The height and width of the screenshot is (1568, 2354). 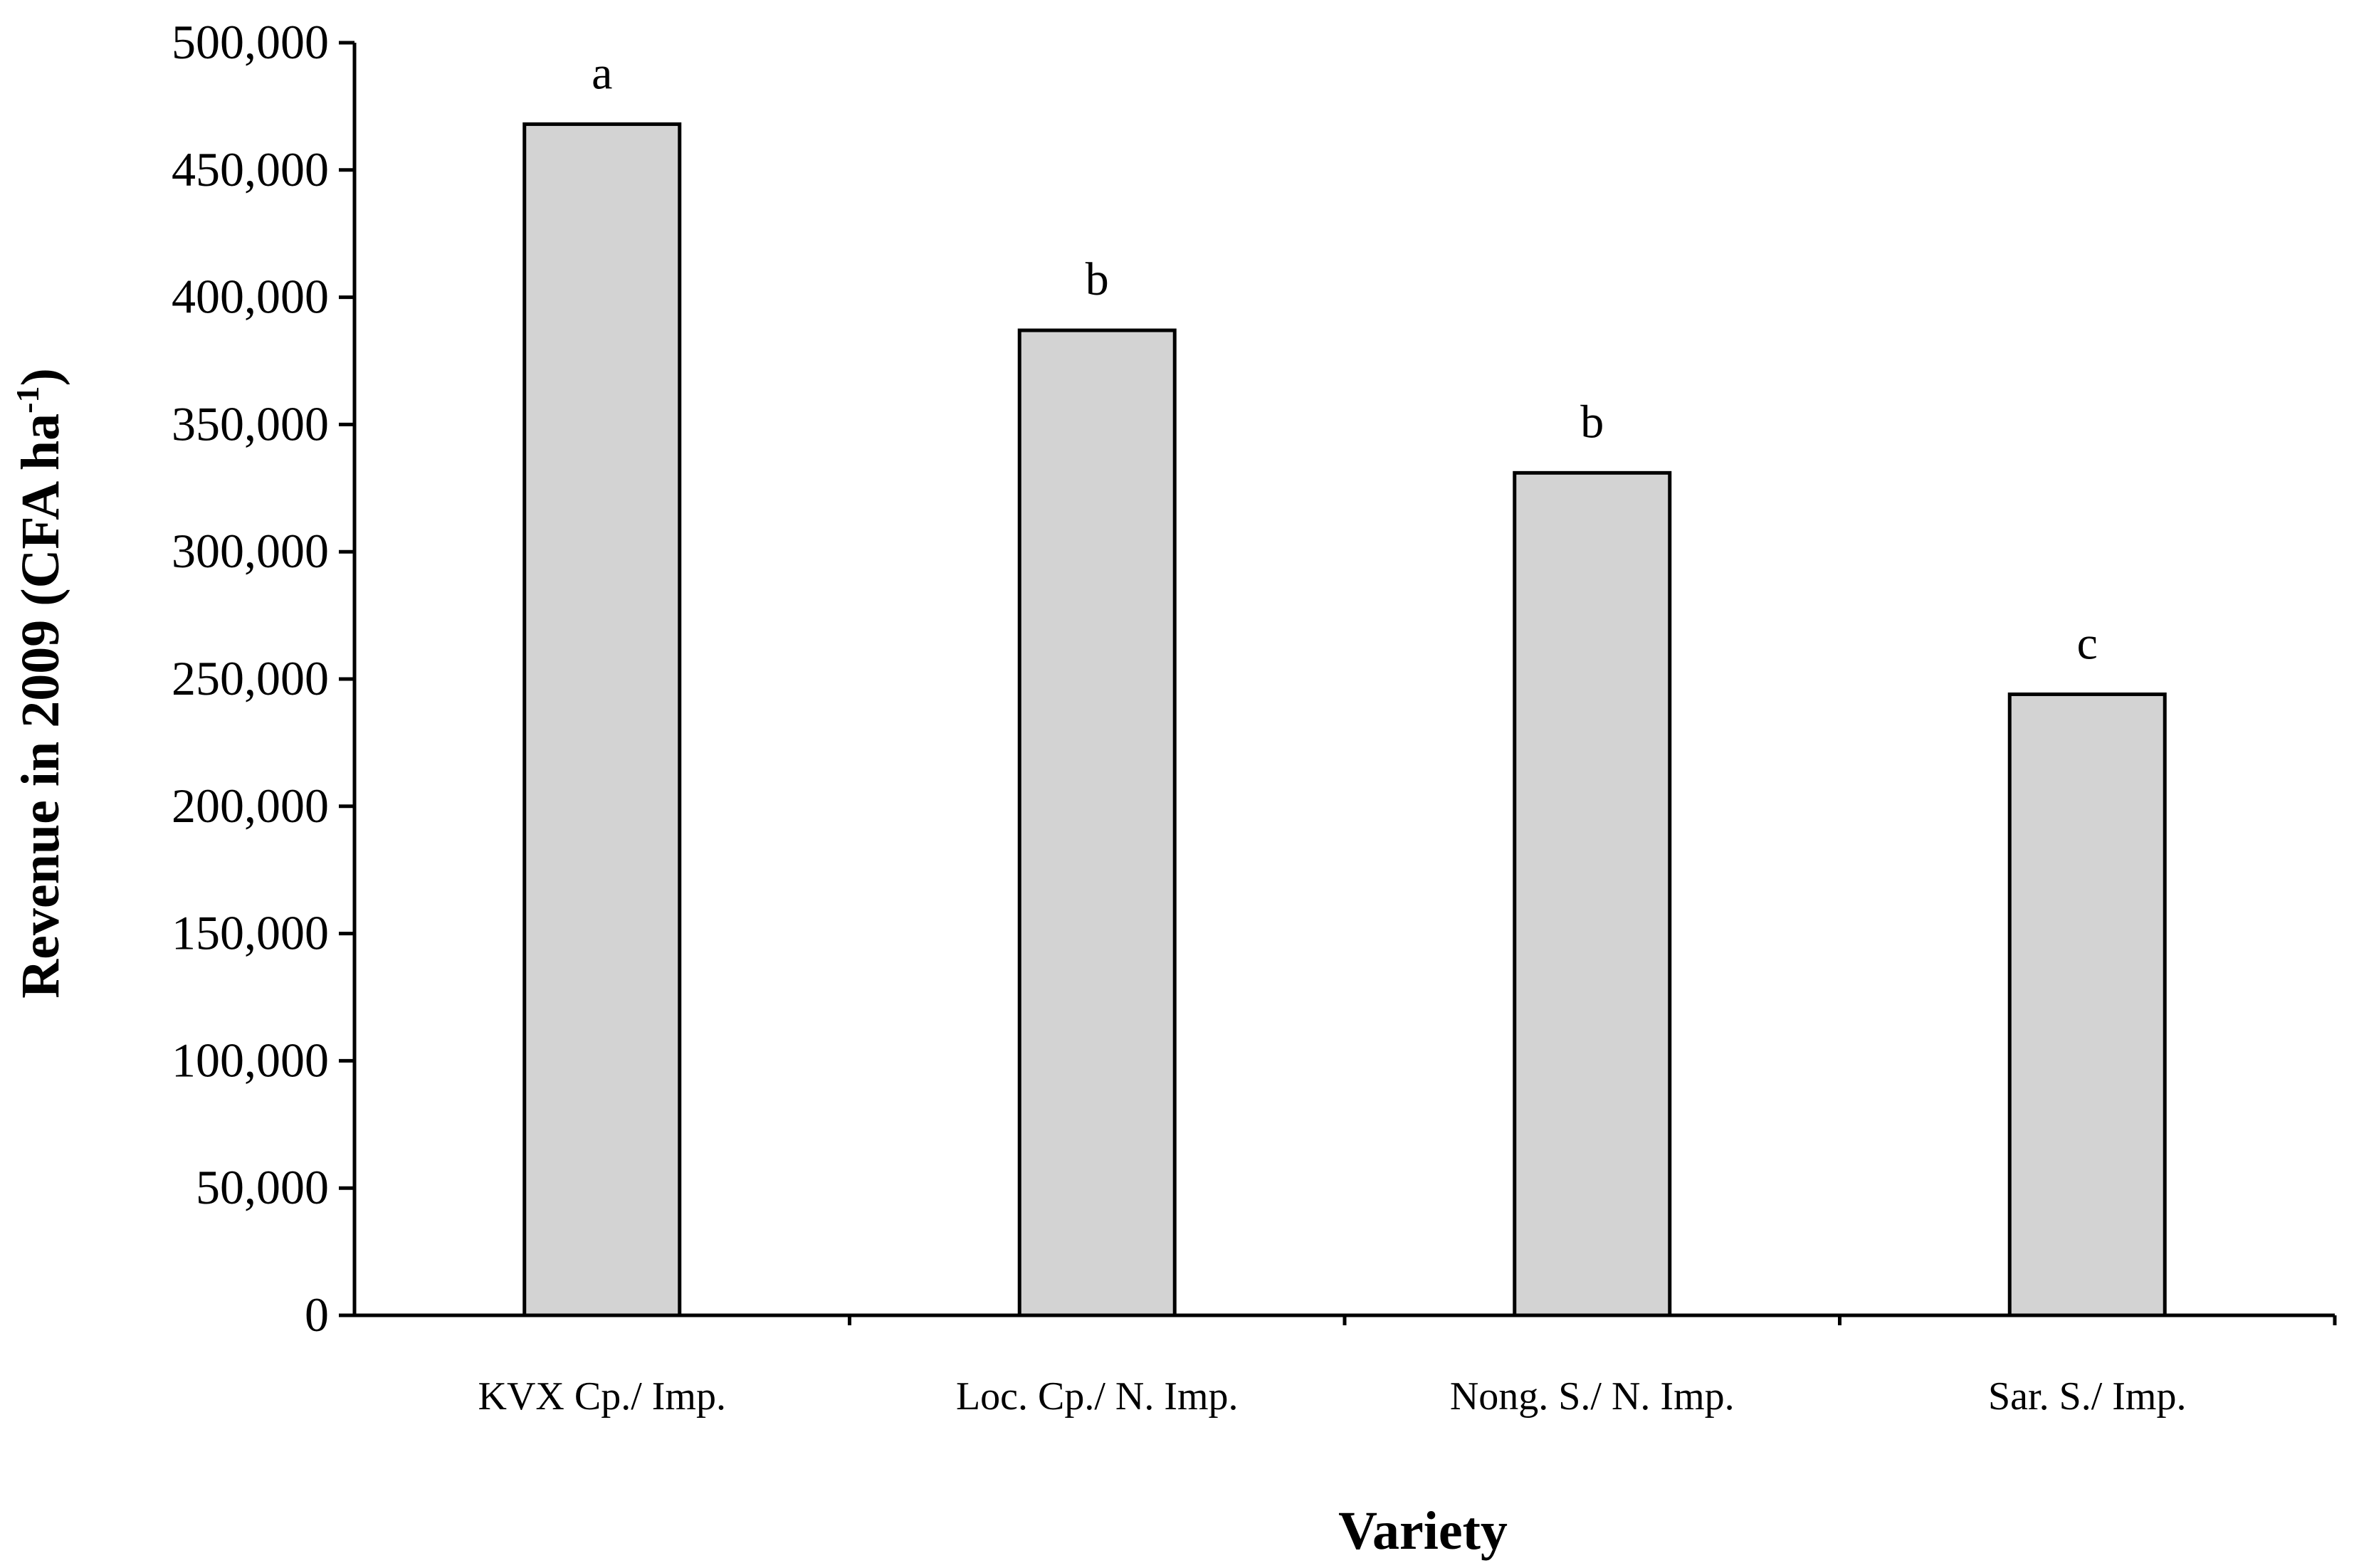 I want to click on x-axis-title: Variety, so click(x=1423, y=1531).